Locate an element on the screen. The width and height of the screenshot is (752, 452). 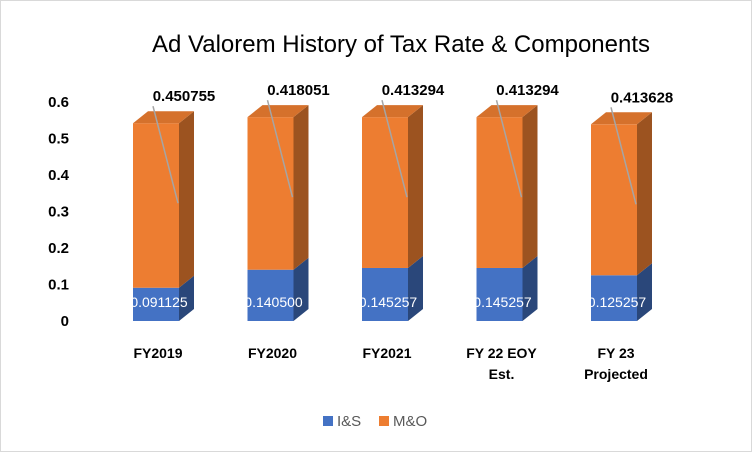
x-category-line: FY2019 is located at coordinates (157, 353).